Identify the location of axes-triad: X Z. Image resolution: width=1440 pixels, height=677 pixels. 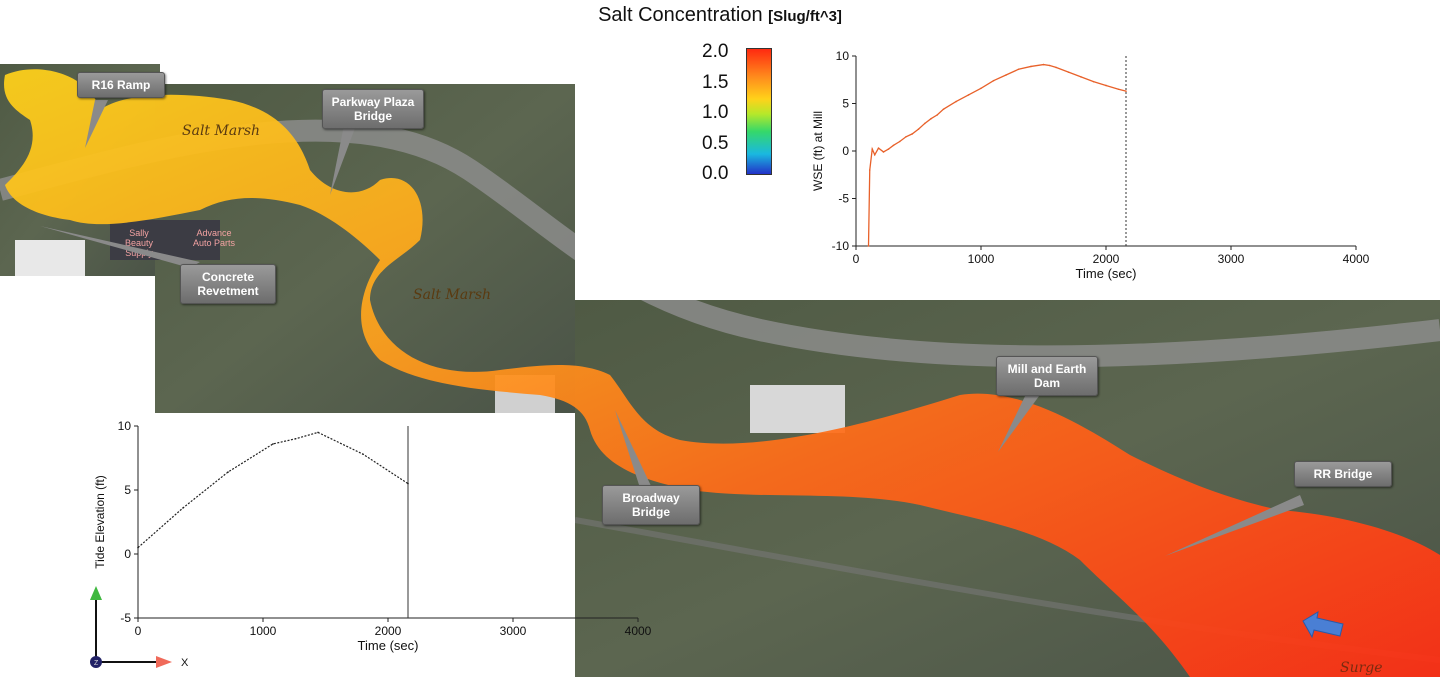
(139, 627).